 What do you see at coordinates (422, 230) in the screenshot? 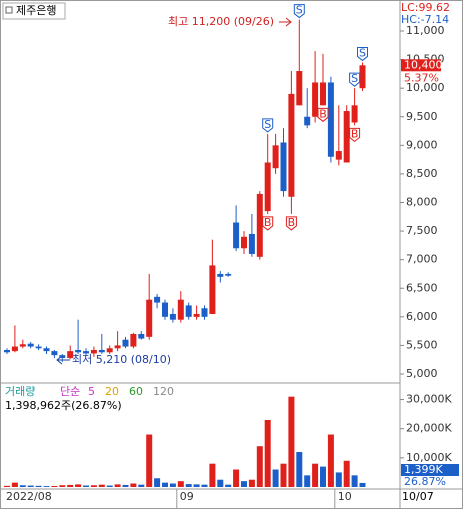
I see `y-tick-label: 7,500` at bounding box center [422, 230].